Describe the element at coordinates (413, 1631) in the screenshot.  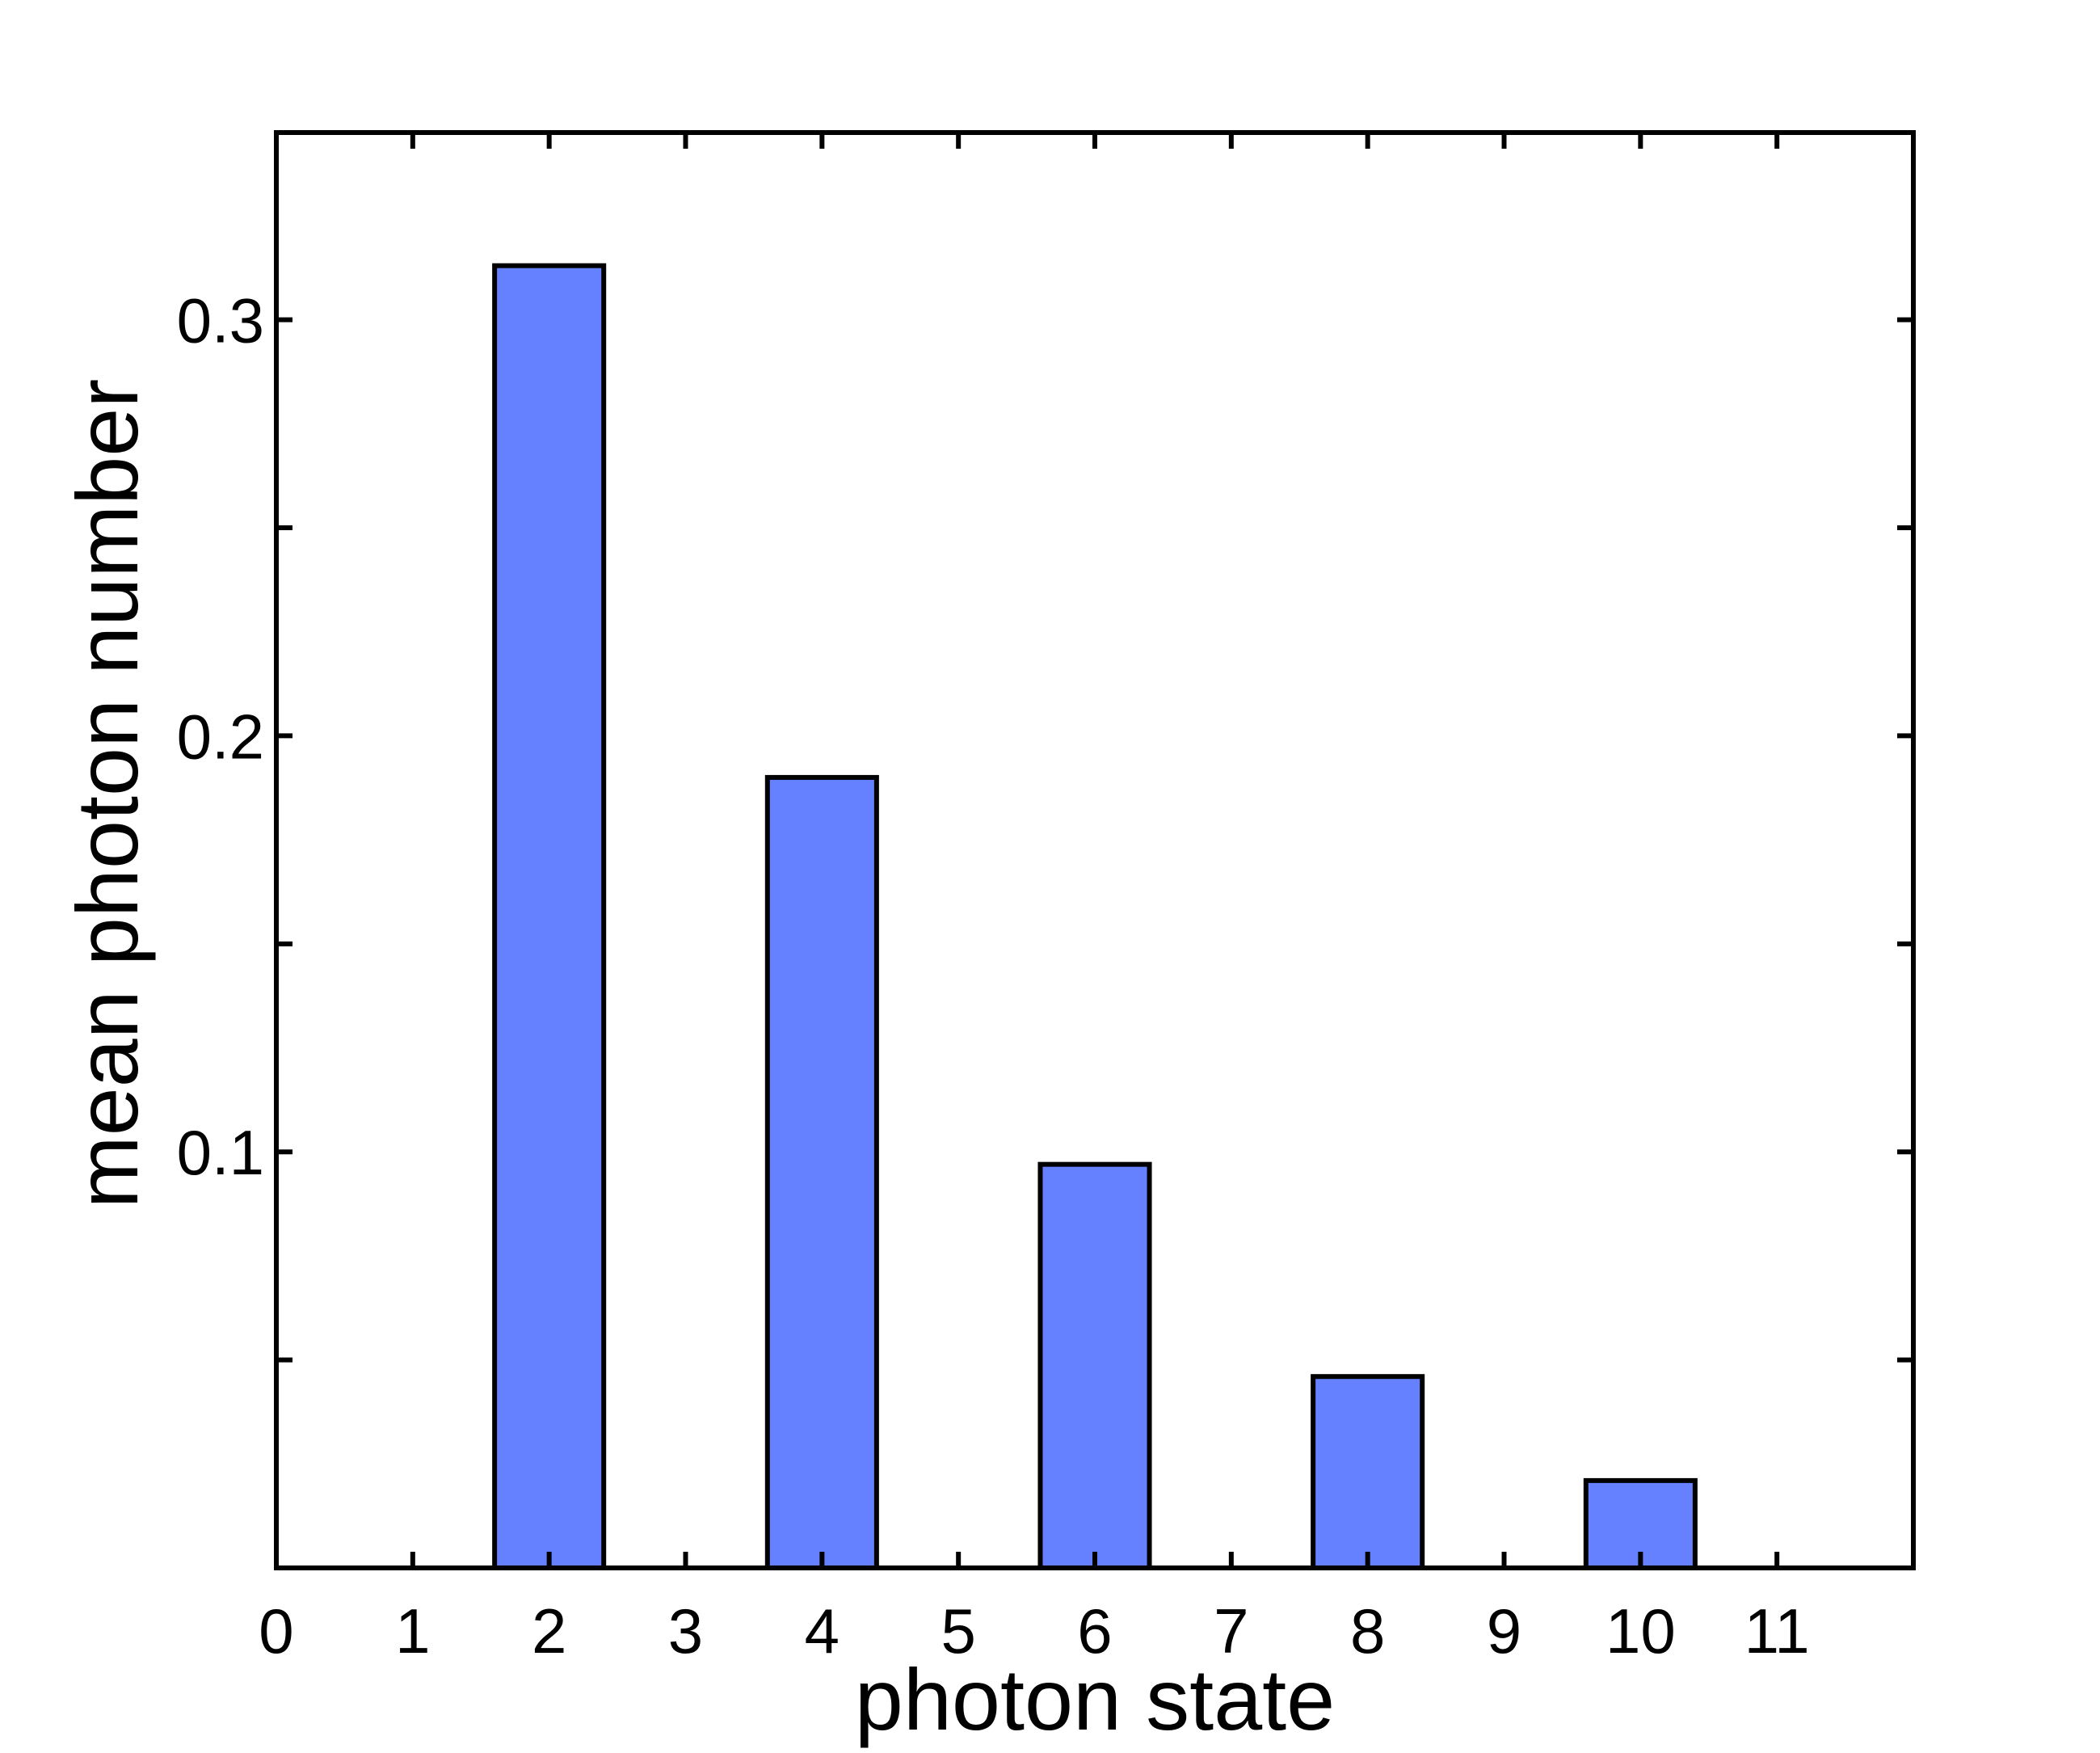
I see `x-tick-label: 1` at that location.